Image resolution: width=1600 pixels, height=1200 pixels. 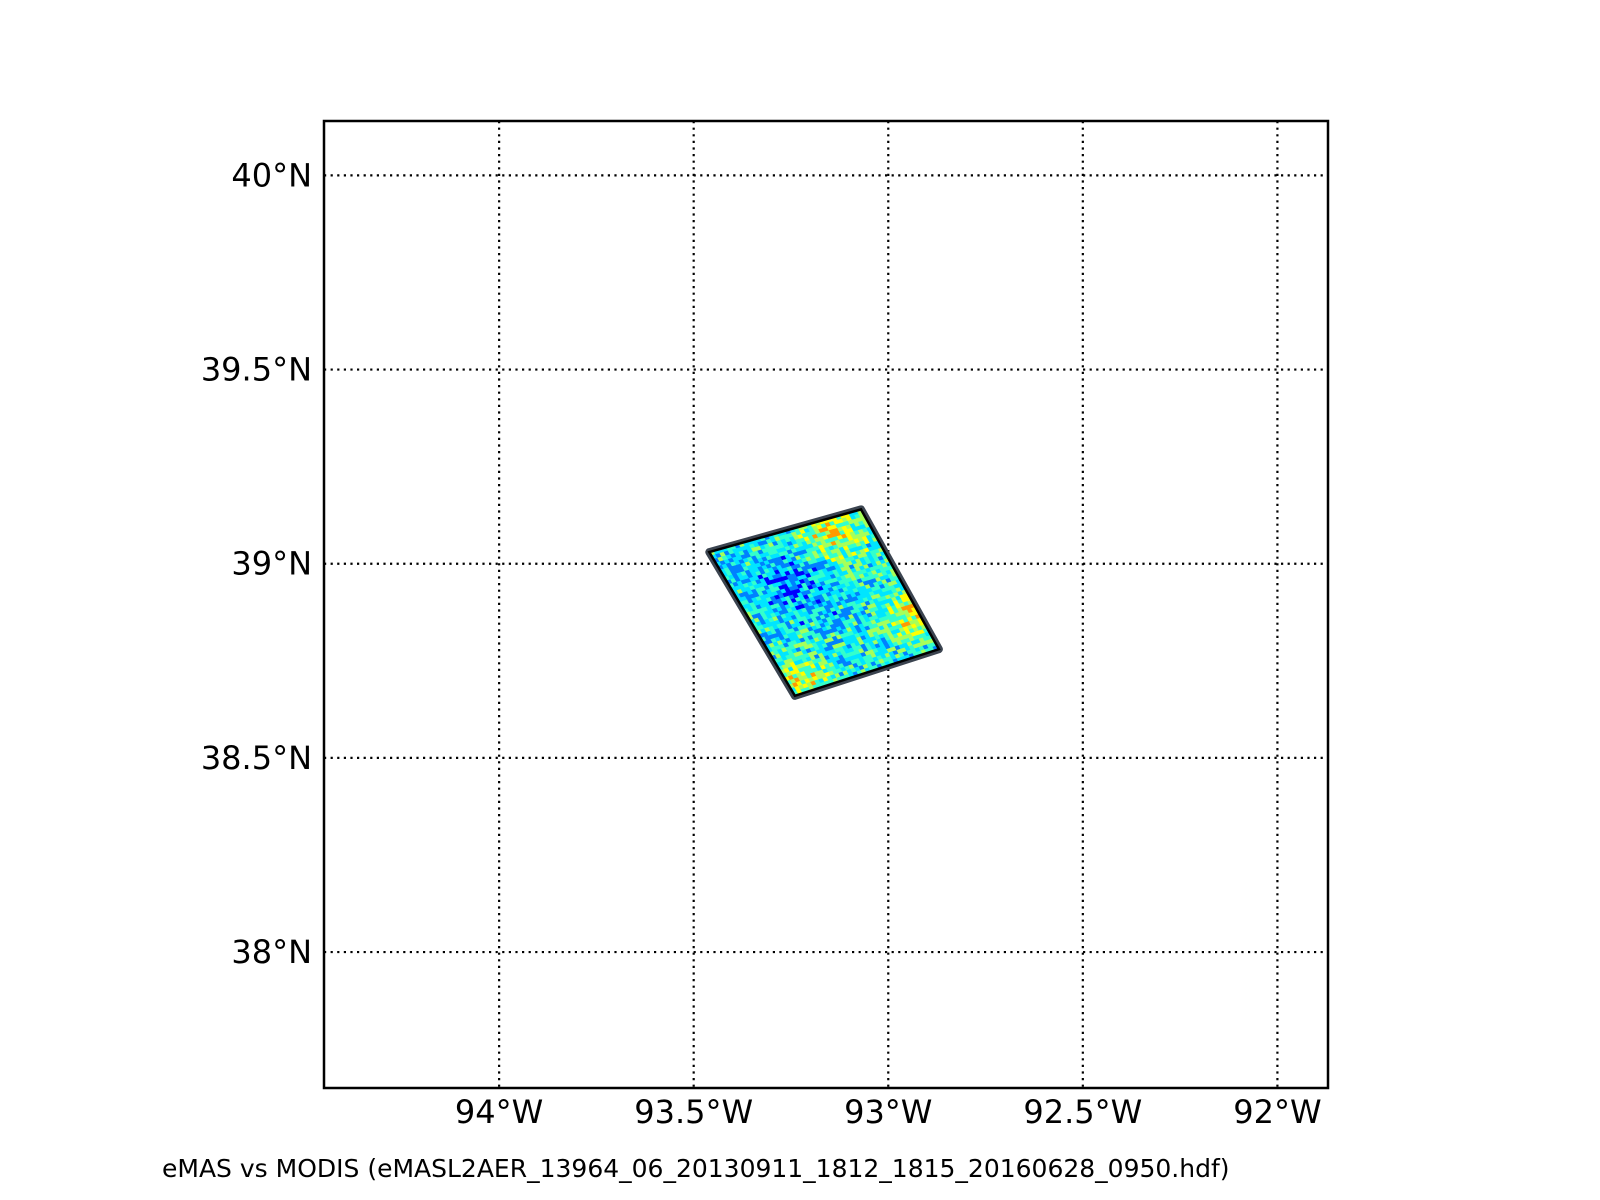 What do you see at coordinates (271, 564) in the screenshot?
I see `lat-tick-label: 39°N` at bounding box center [271, 564].